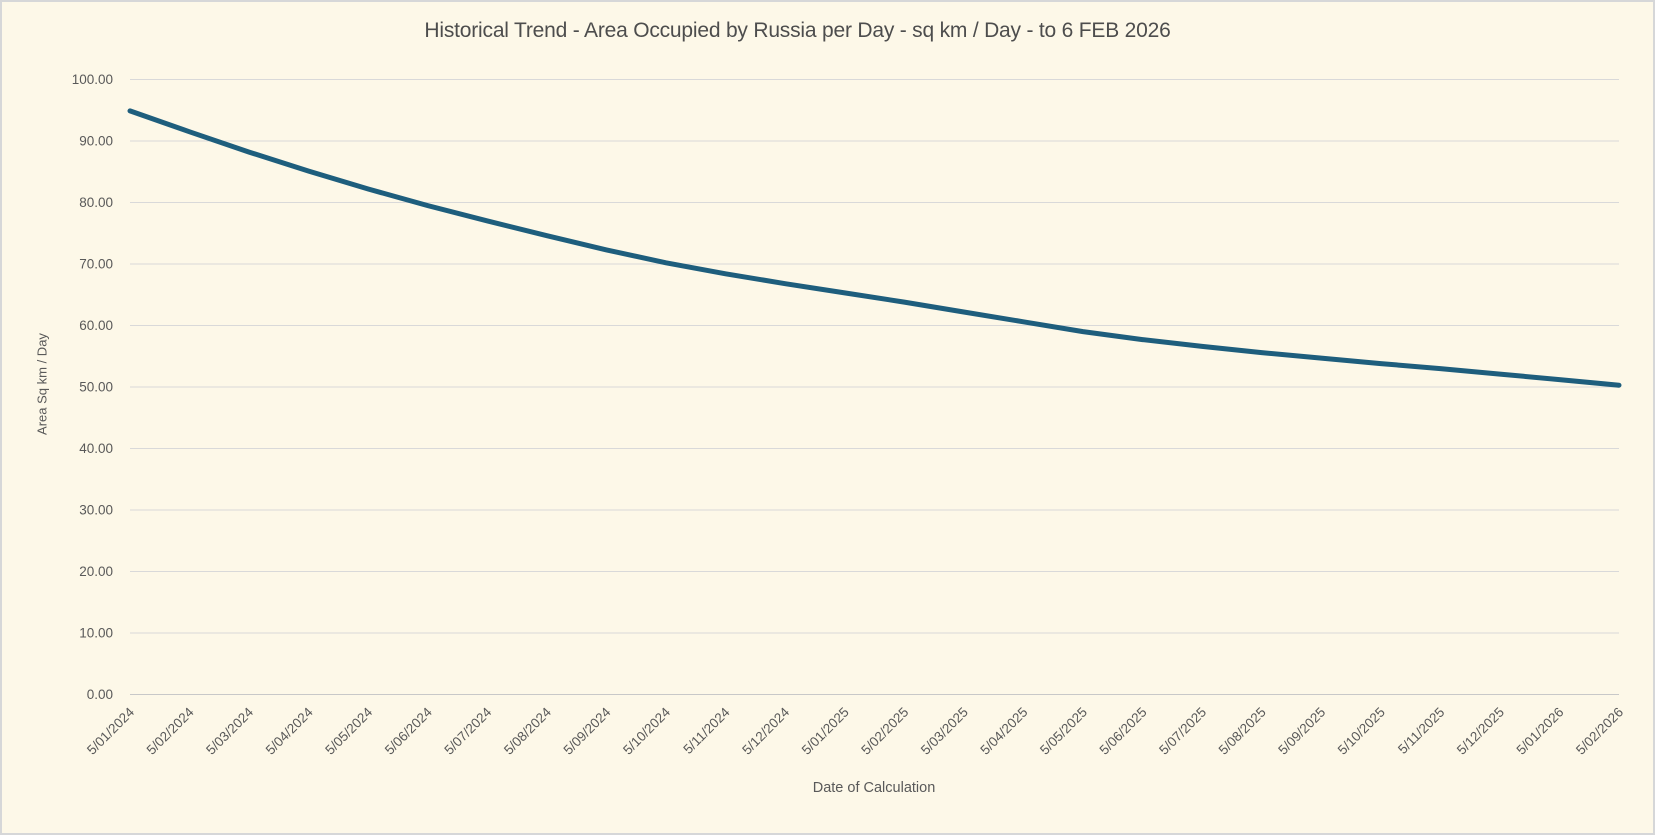  What do you see at coordinates (96, 264) in the screenshot?
I see `y-axis-tick-label: 70.00` at bounding box center [96, 264].